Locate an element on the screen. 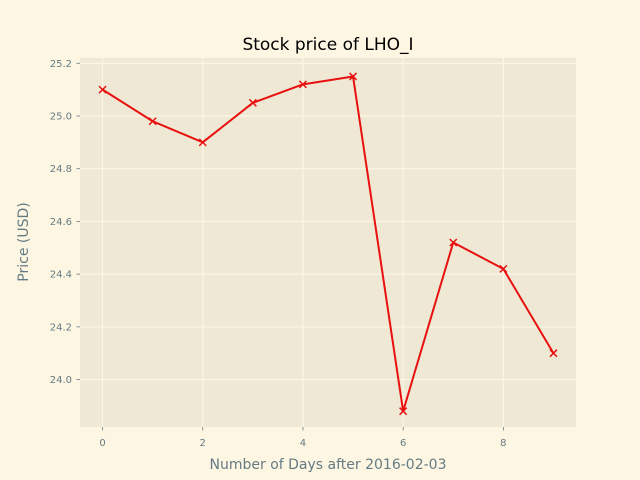  y-tick-label: 24.4 is located at coordinates (61, 275).